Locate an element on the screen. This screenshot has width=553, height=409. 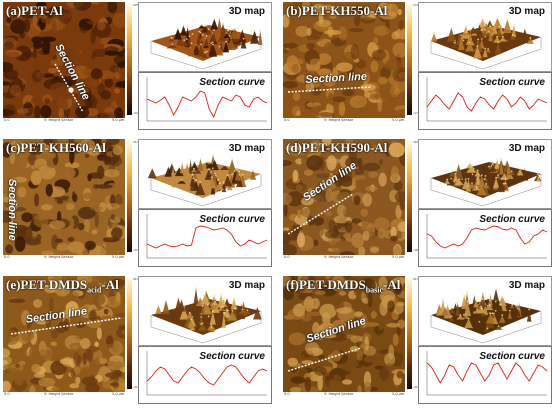
panel-label: (b)PET-KH550-Al is located at coordinates (336, 12).